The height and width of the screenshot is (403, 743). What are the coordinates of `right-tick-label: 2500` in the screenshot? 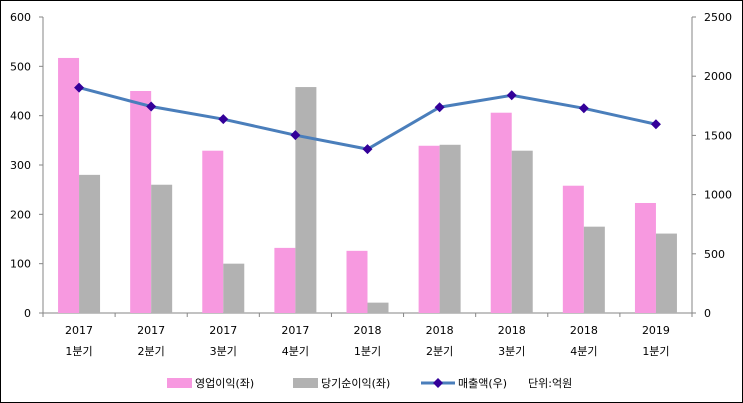 It's located at (718, 17).